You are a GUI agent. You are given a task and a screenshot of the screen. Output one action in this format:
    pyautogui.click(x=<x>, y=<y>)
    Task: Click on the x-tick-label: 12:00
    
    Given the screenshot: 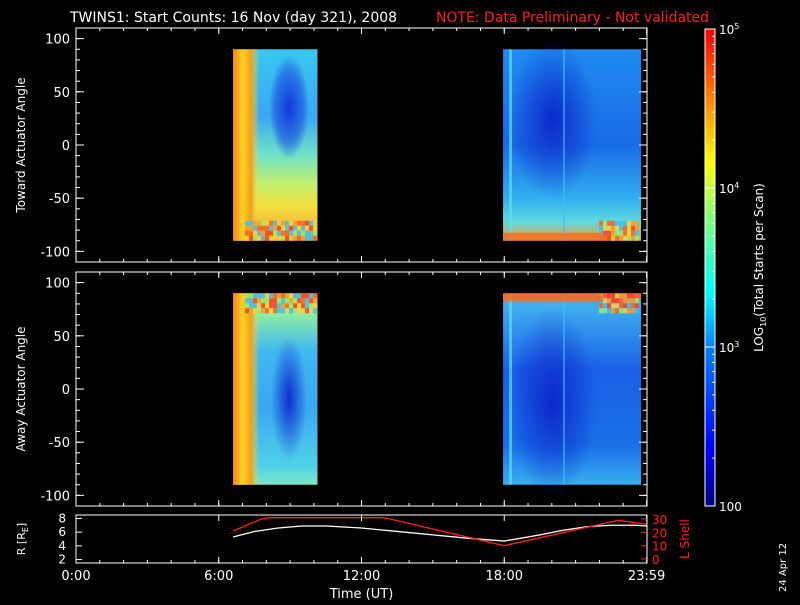 What is the action you would take?
    pyautogui.click(x=361, y=576)
    